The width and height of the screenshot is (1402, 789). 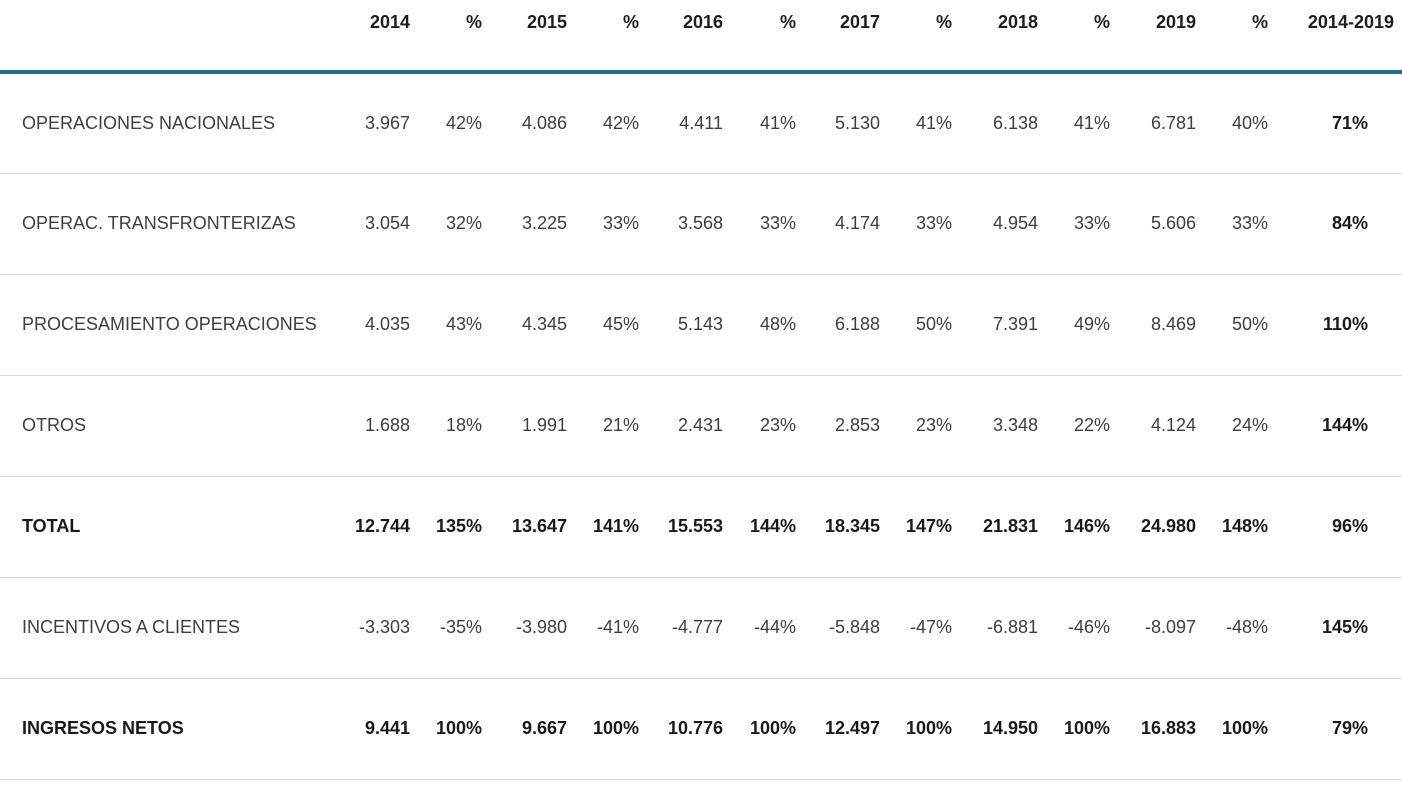 I want to click on cell: 21.831, so click(x=1001, y=527).